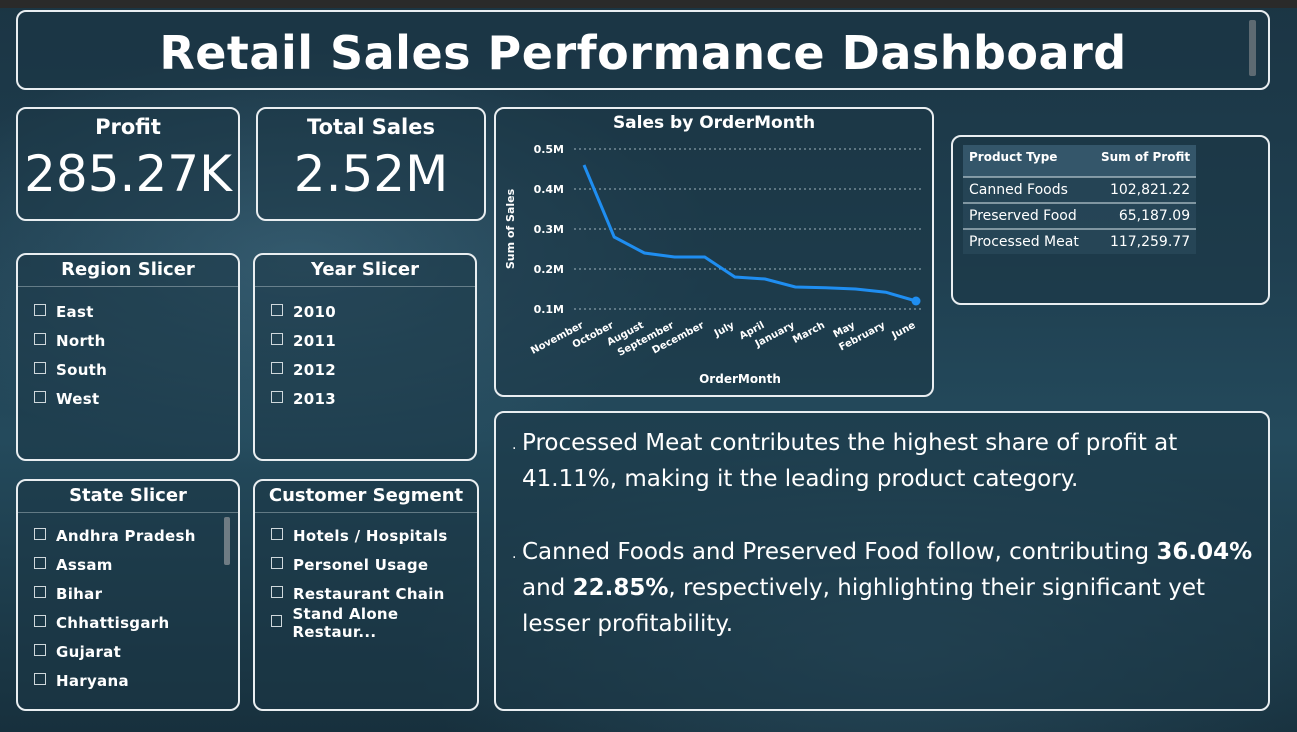 This screenshot has width=1297, height=732. What do you see at coordinates (643, 53) in the screenshot?
I see `page-title: Retail Sales Performance Dashboard` at bounding box center [643, 53].